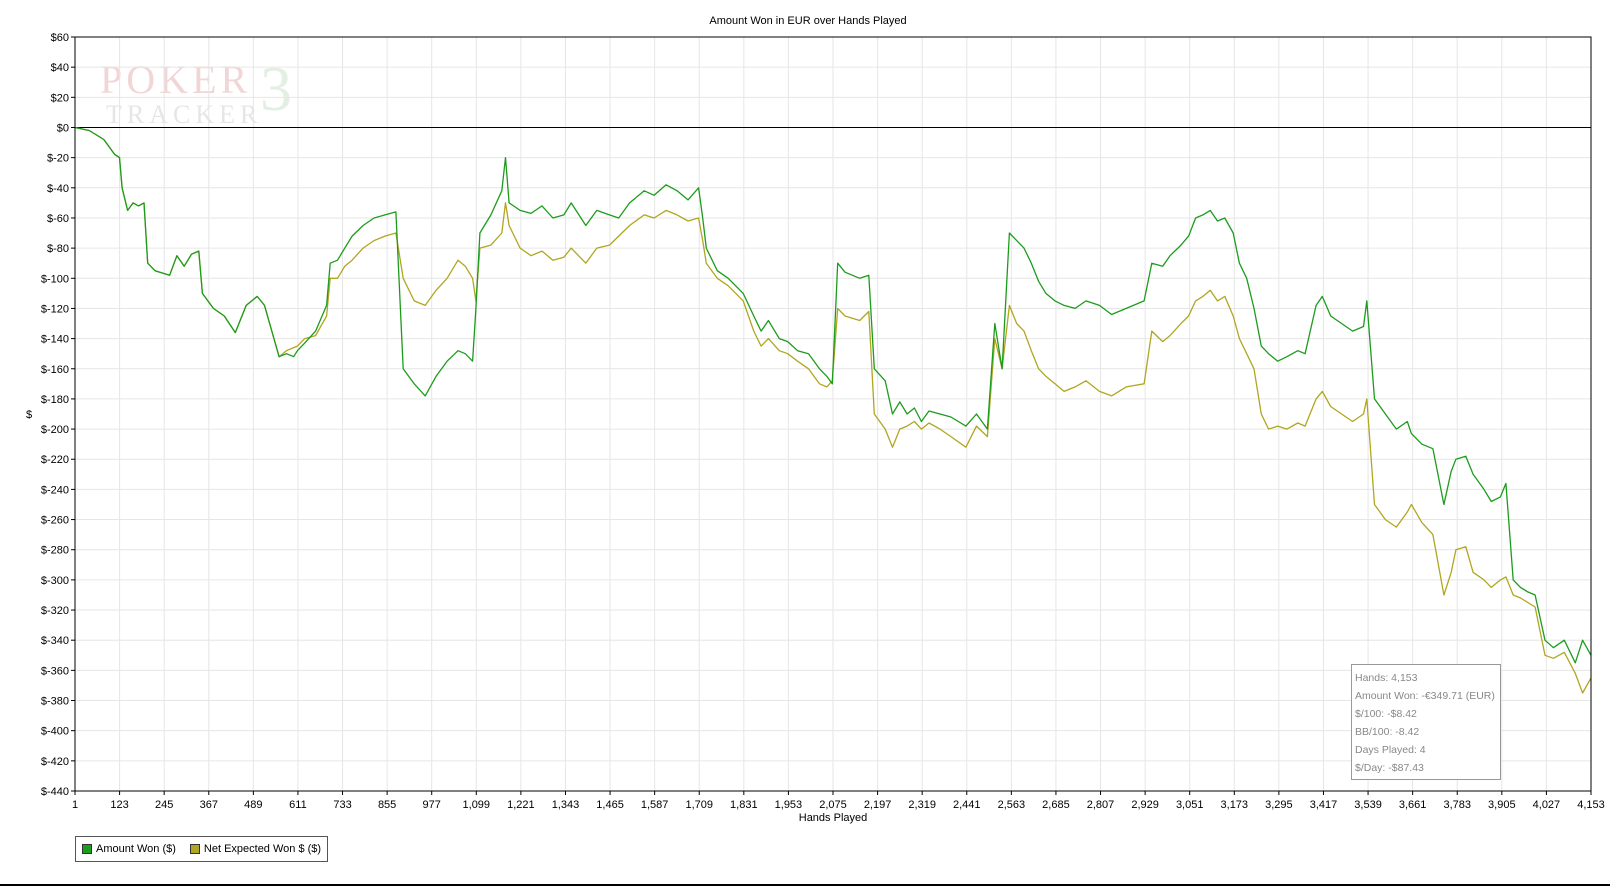  I want to click on x-tick-label: 4,153, so click(1591, 805).